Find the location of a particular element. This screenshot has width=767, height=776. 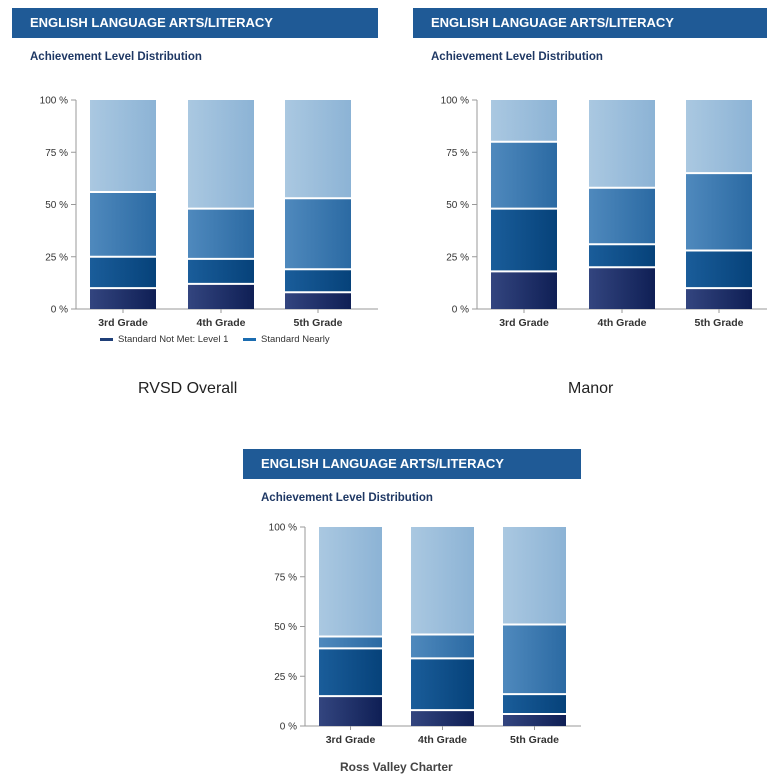

legend-swatch-level1 is located at coordinates (106, 339).